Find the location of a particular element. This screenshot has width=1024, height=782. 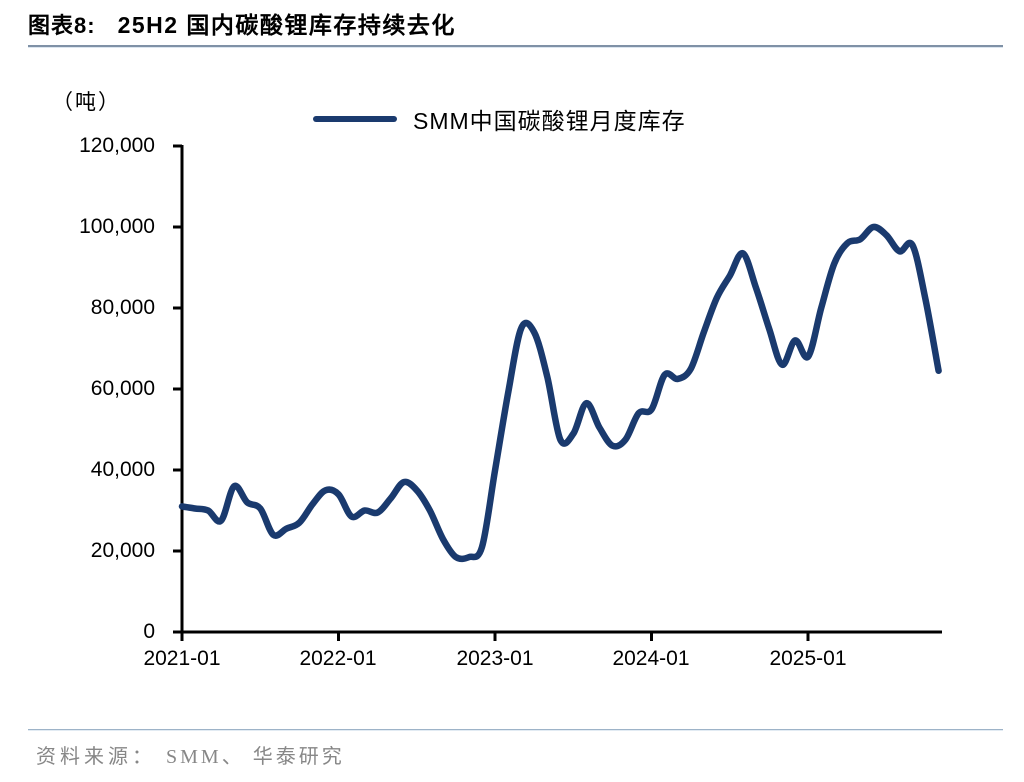

title-divider is located at coordinates (515, 46).